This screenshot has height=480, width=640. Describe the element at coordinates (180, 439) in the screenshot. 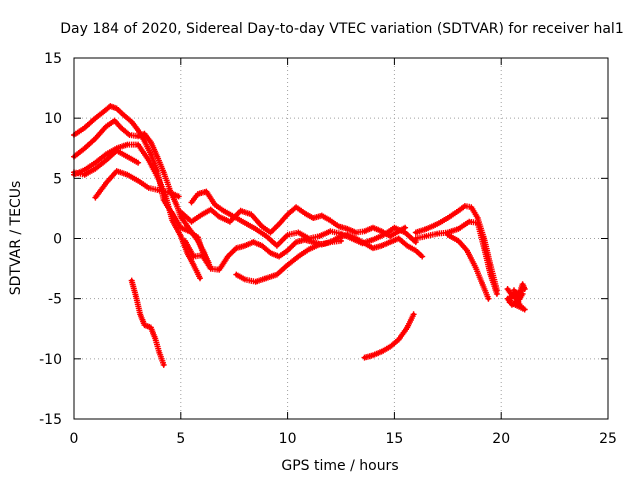

I see `x-tick-label: 5` at that location.